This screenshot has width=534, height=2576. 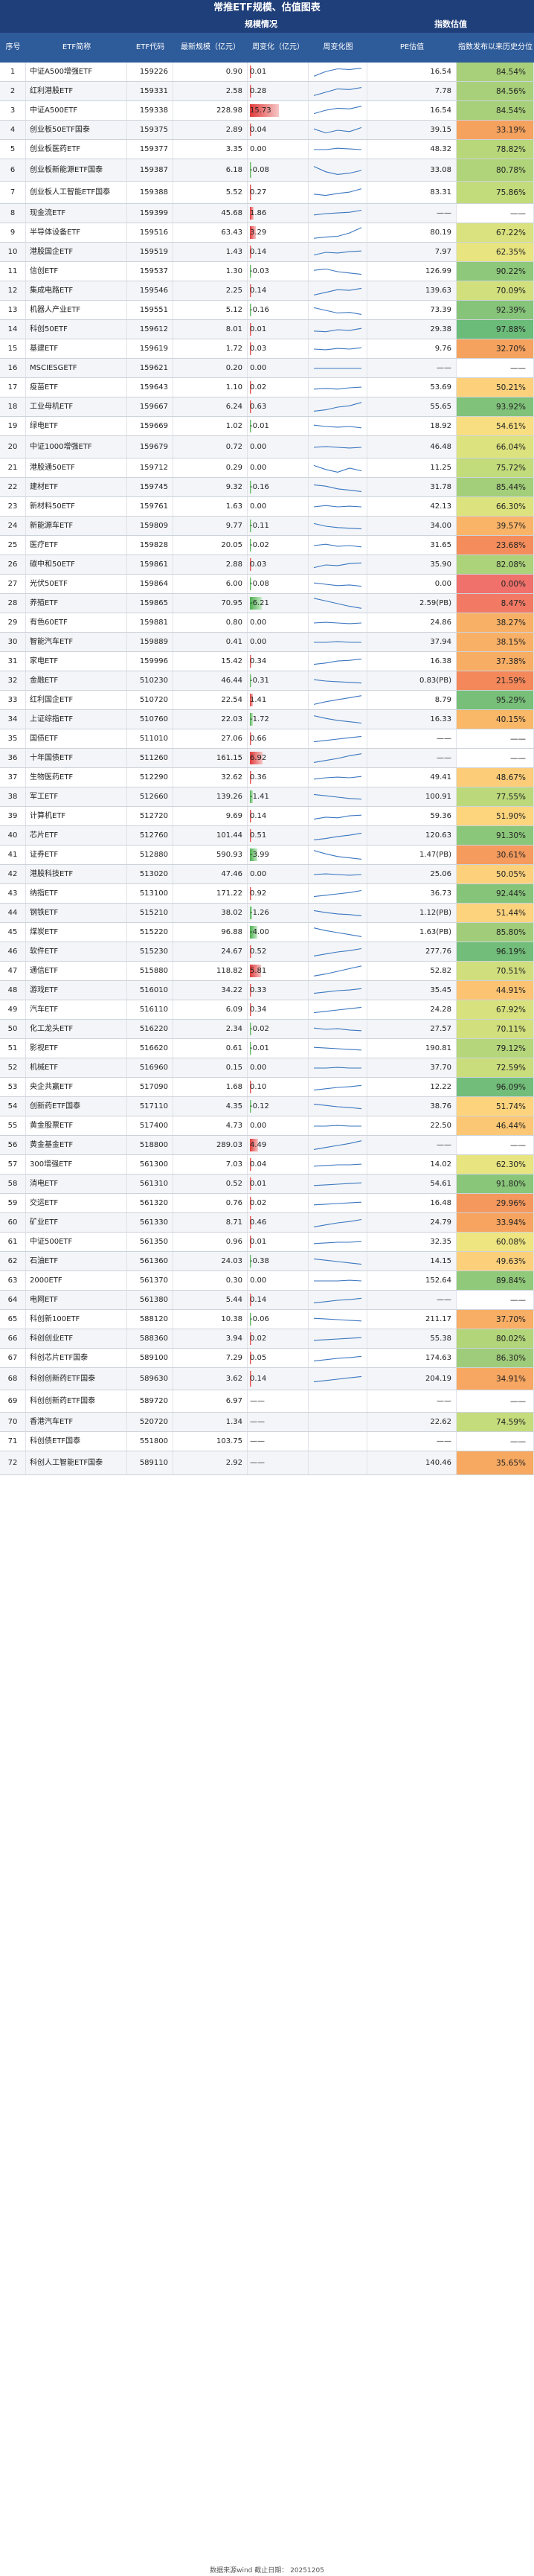 What do you see at coordinates (76, 526) in the screenshot?
I see `cell-name: 新能源车ETF` at bounding box center [76, 526].